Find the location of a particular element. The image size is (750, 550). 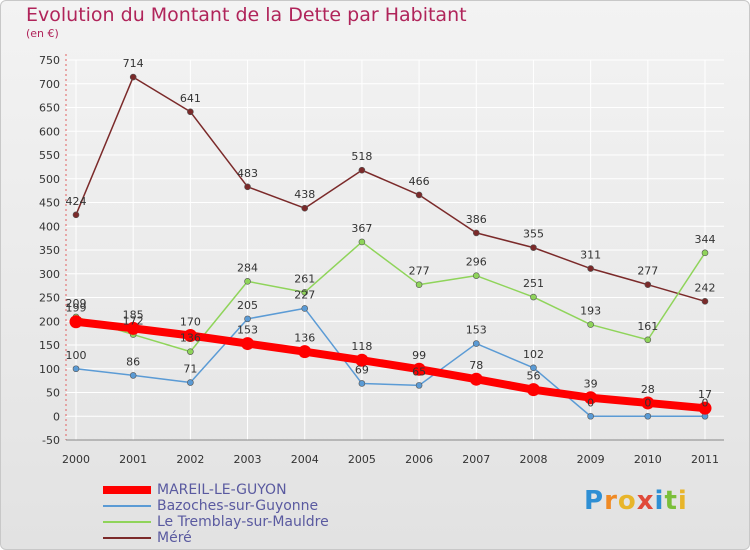

y-tick-label-150: 150 is located at coordinates (49, 345).